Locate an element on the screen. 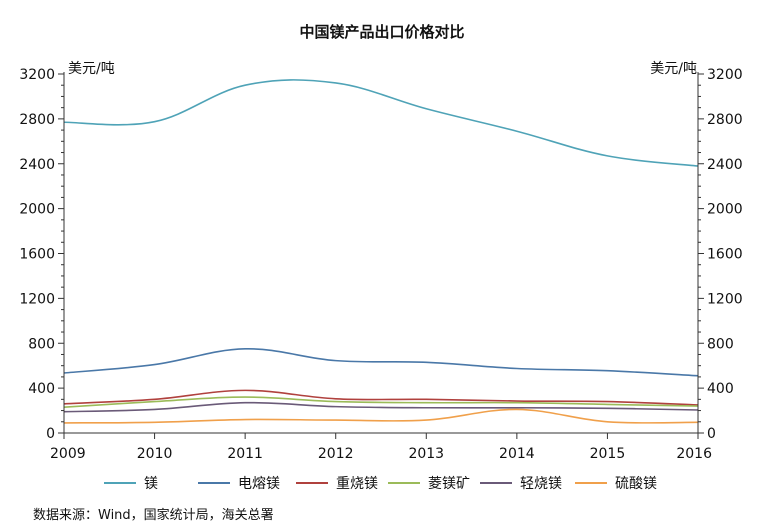 This screenshot has width=764, height=531. legend-label: 重烧镁 is located at coordinates (357, 484).